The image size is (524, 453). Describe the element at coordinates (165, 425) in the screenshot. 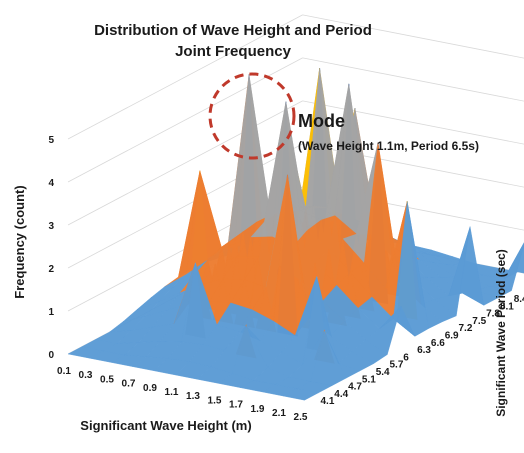

I see `x-axis-label: Significant Wave Height (m)` at that location.